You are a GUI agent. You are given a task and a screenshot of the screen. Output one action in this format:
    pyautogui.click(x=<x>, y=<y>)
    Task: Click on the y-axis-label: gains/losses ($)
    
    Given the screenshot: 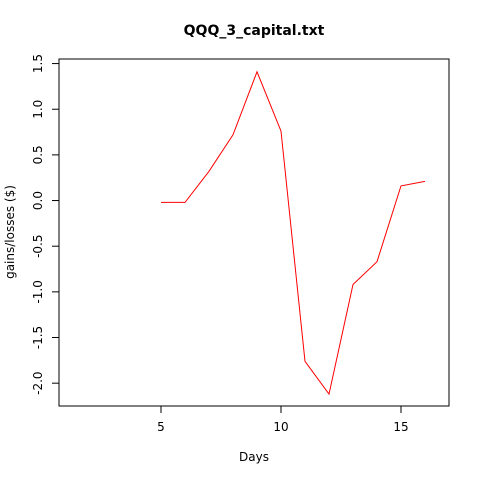 What is the action you would take?
    pyautogui.click(x=10, y=232)
    